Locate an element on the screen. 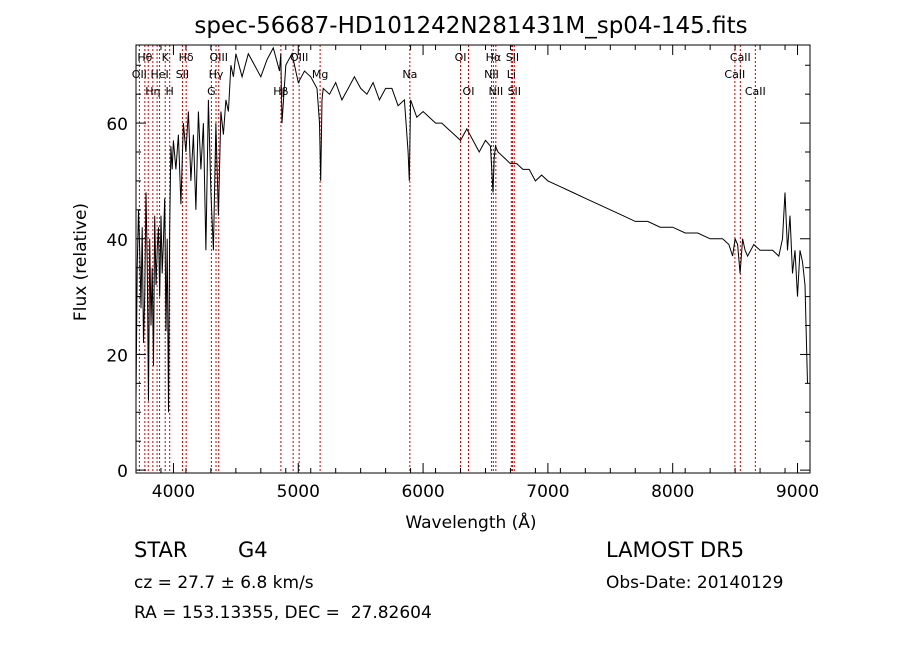  x-tick-label: 7000 is located at coordinates (547, 492).